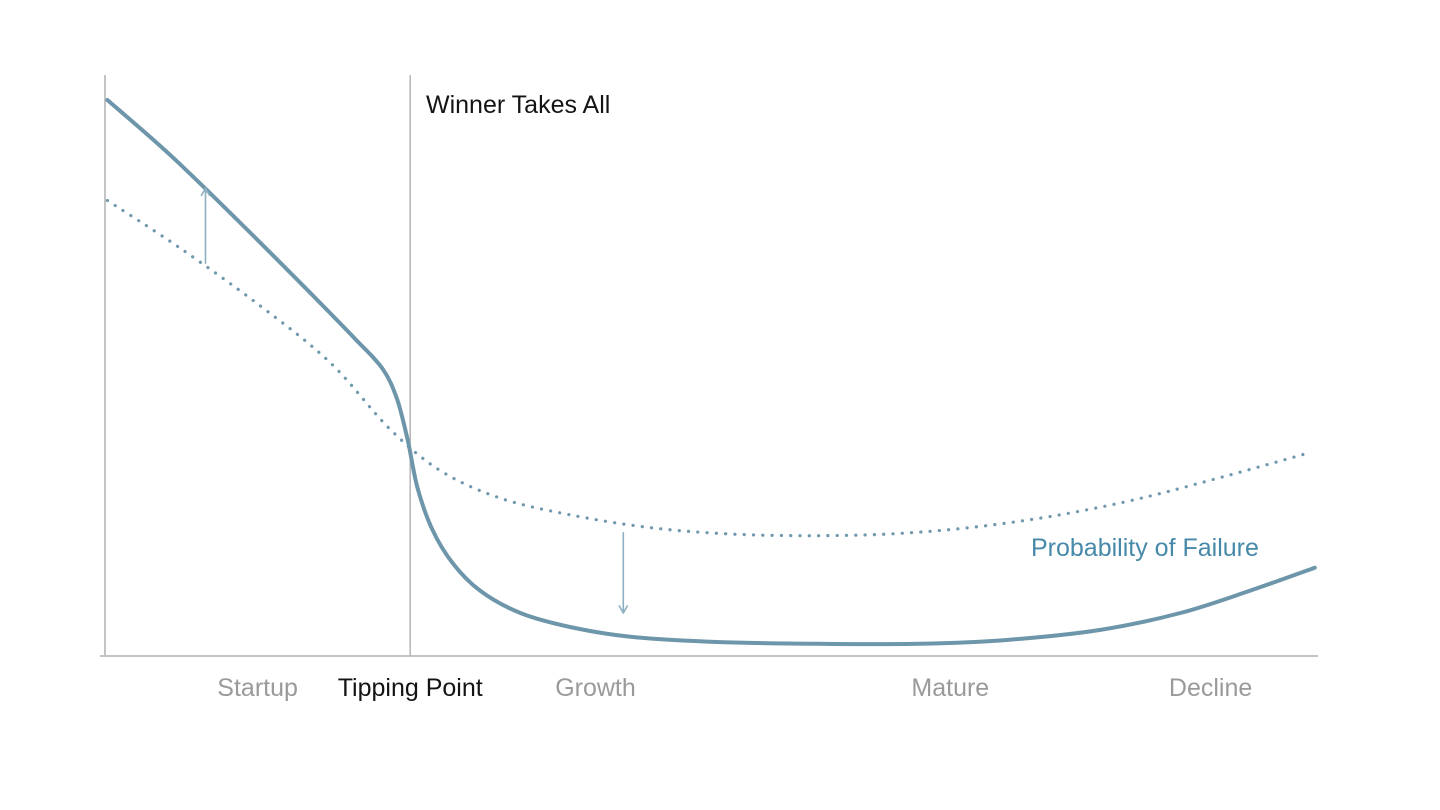  What do you see at coordinates (1210, 688) in the screenshot?
I see `stage-label-decline: Decline` at bounding box center [1210, 688].